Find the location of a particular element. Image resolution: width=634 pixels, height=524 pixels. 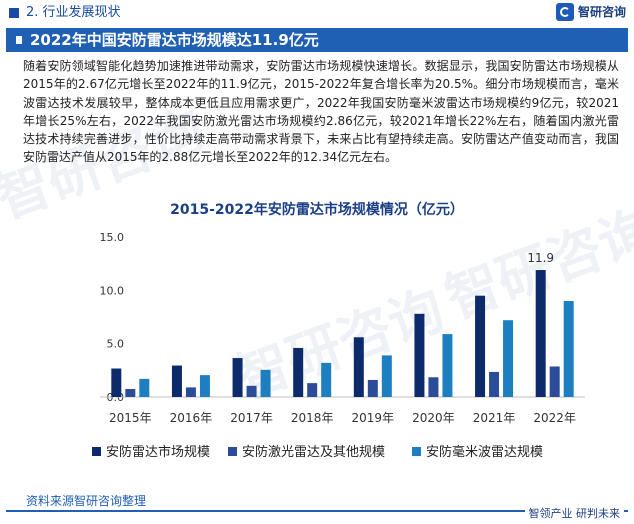

y-tick-label: 5.0 is located at coordinates (116, 344).